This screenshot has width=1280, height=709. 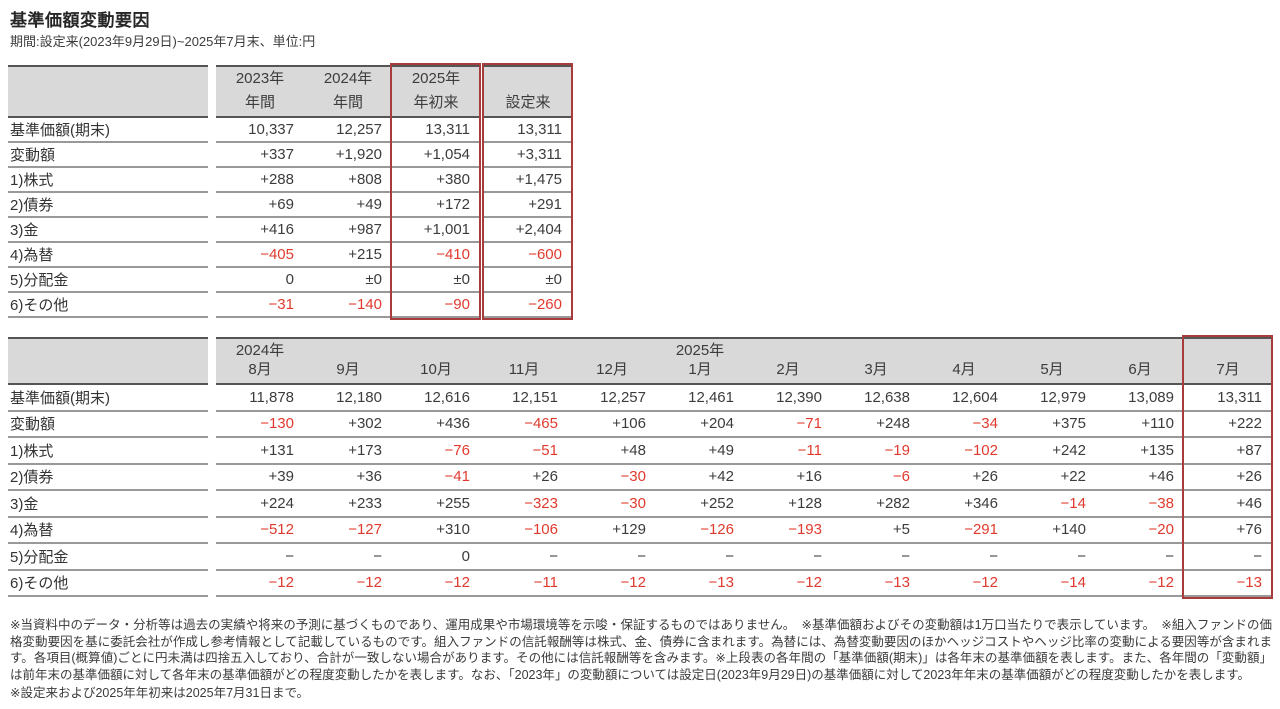 What do you see at coordinates (528, 130) in the screenshot?
I see `value-cell: 13,311` at bounding box center [528, 130].